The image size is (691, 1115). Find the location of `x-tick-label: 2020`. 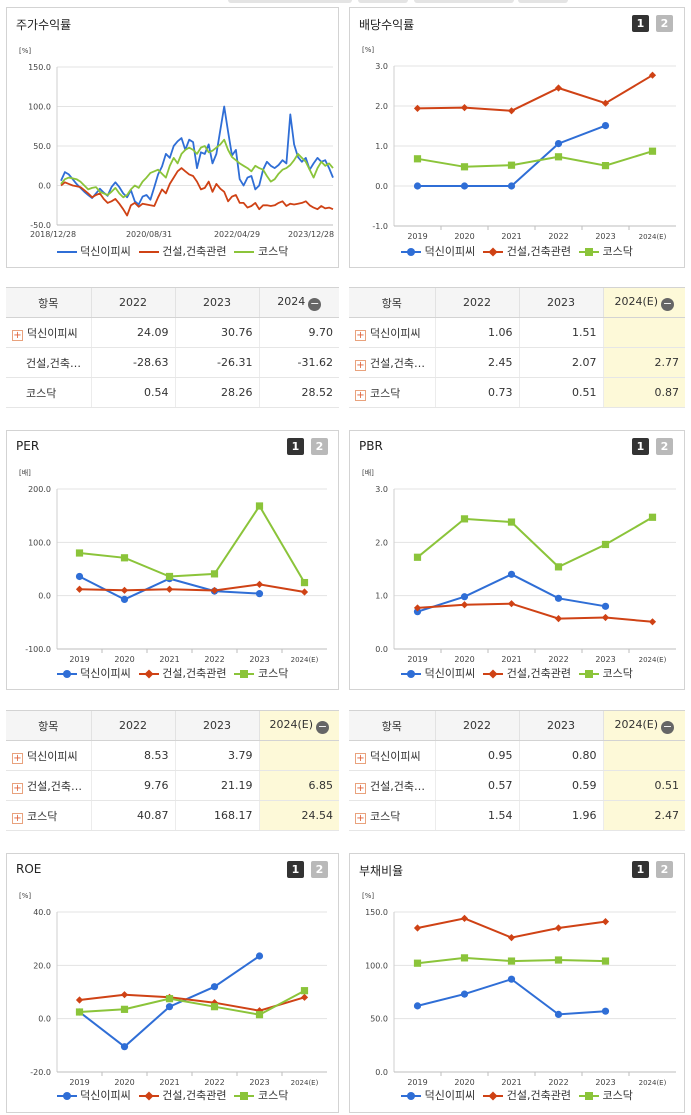

x-tick-label: 2020 is located at coordinates (124, 659).